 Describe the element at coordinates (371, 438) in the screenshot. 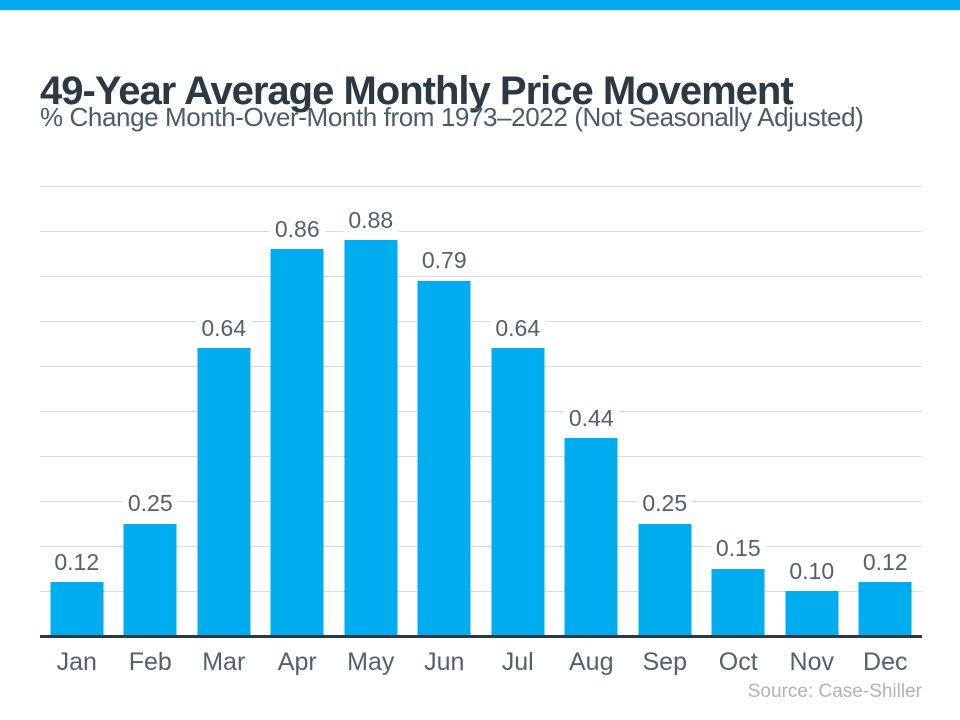

I see `bar-may` at that location.